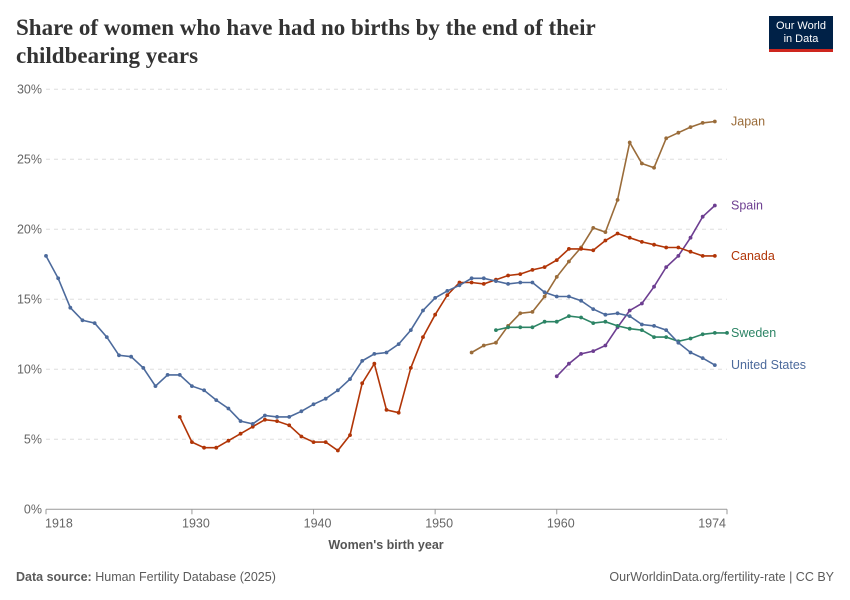 This screenshot has height=600, width=850. What do you see at coordinates (801, 25) in the screenshot?
I see `logo-line1: Our World` at bounding box center [801, 25].